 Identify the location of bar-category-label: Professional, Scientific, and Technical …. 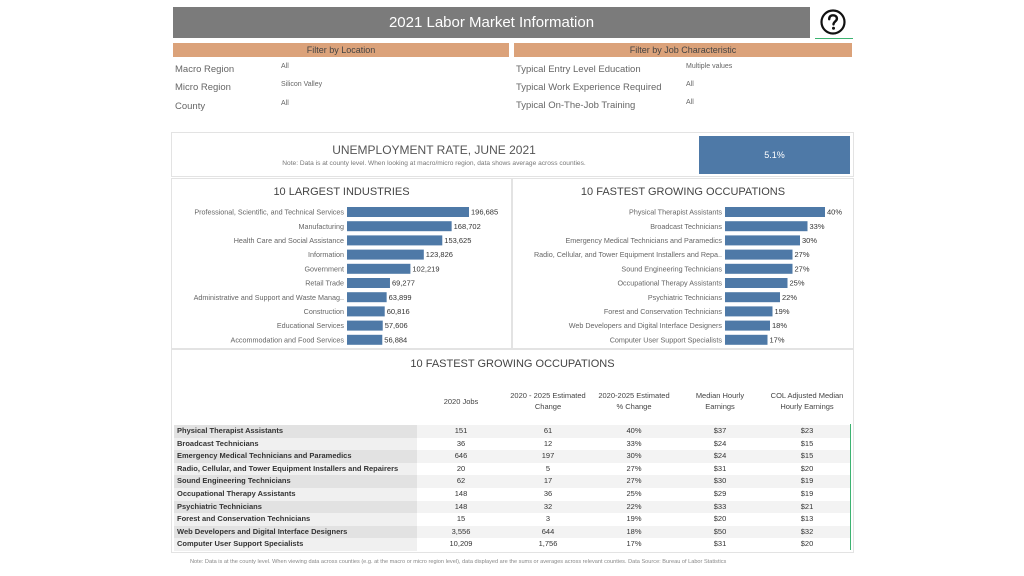
(269, 212).